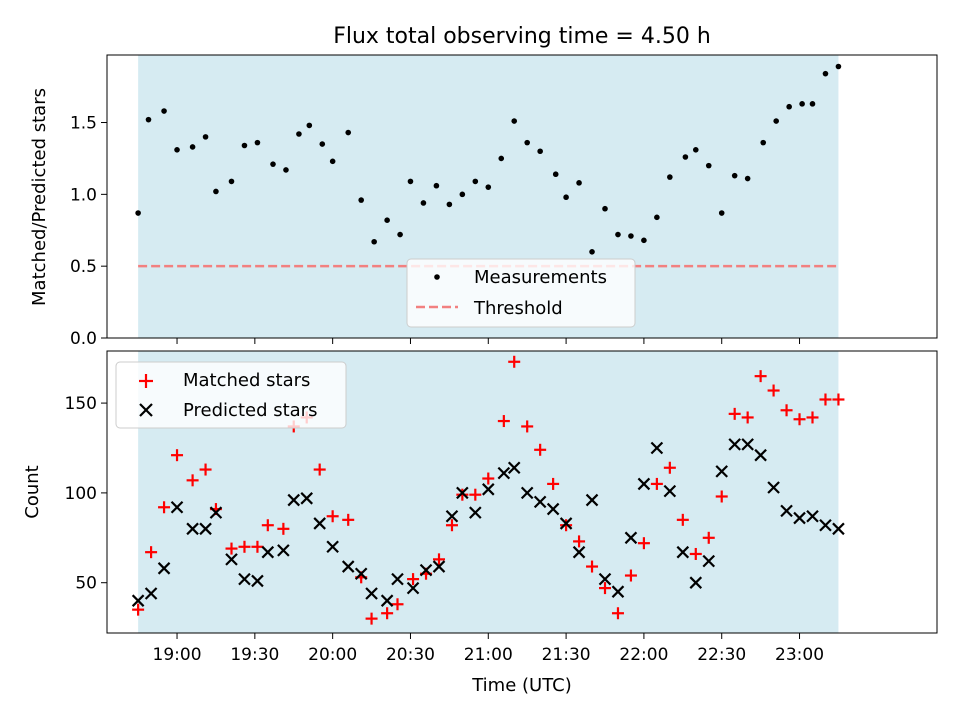  Describe the element at coordinates (540, 277) in the screenshot. I see `legend-measurements-label: Measurements` at that location.